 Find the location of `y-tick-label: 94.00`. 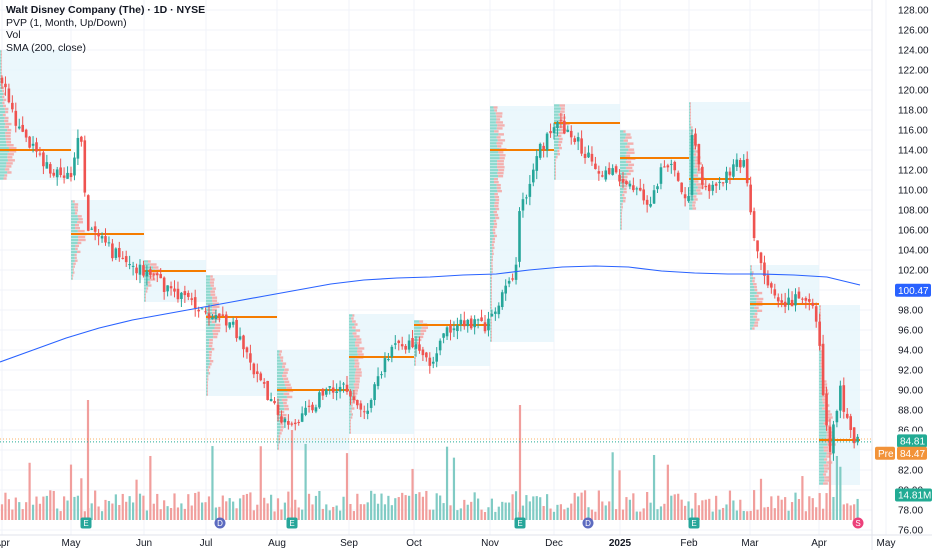

y-tick-label: 94.00 is located at coordinates (910, 351).